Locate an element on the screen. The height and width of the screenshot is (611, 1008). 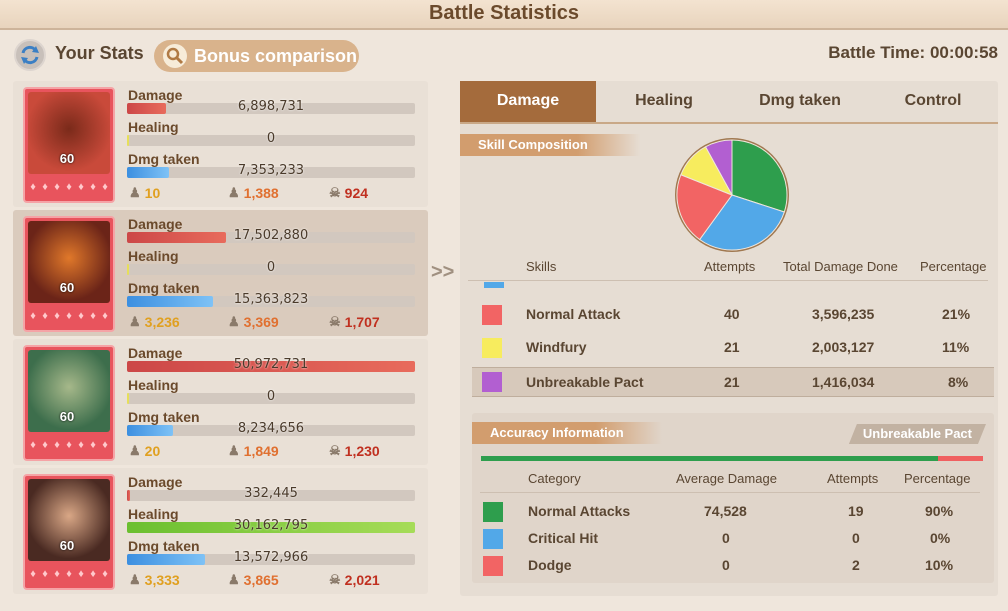
kills-value: 3,333 is located at coordinates (162, 580).